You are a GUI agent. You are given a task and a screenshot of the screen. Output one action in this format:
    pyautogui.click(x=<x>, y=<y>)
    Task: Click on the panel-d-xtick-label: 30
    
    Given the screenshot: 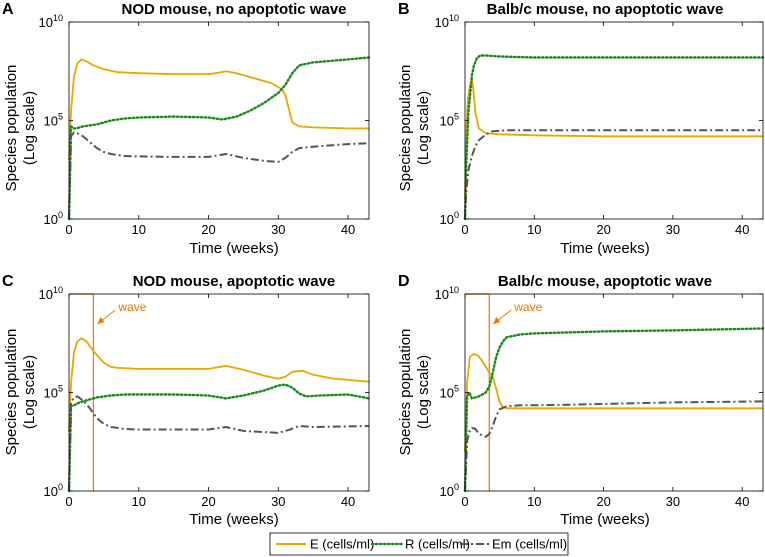 What is the action you would take?
    pyautogui.click(x=673, y=501)
    